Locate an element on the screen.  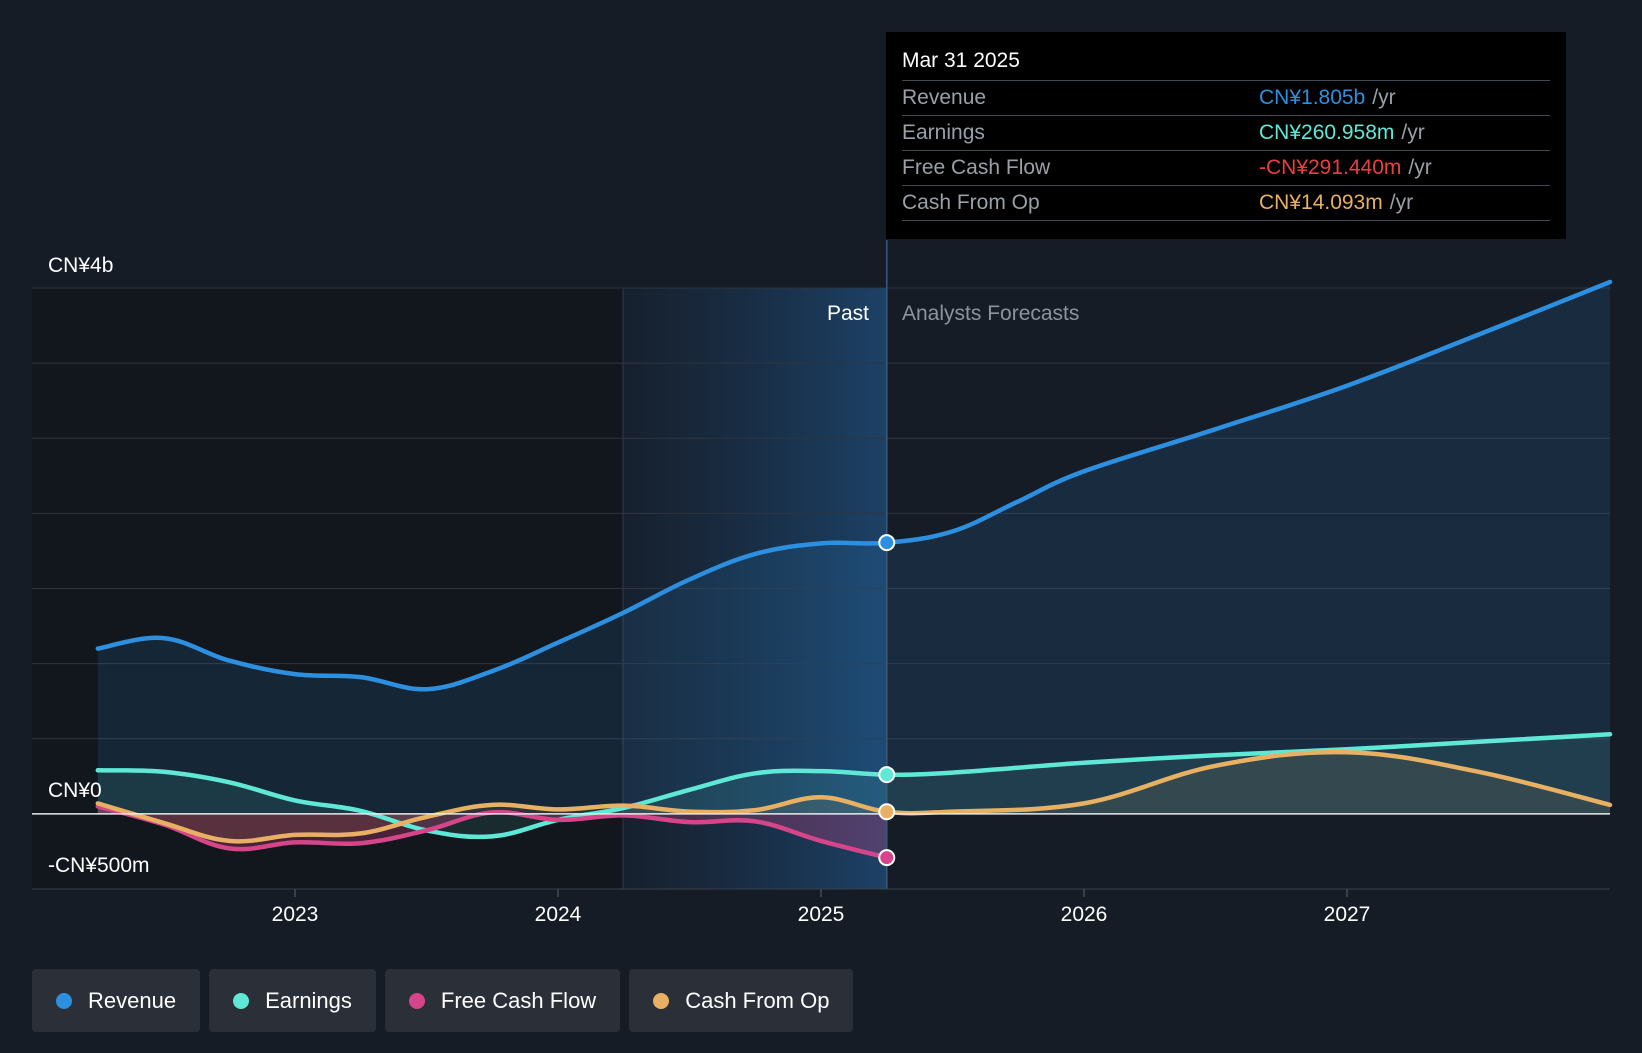
tooltip-label: Cash From Op is located at coordinates (971, 202).